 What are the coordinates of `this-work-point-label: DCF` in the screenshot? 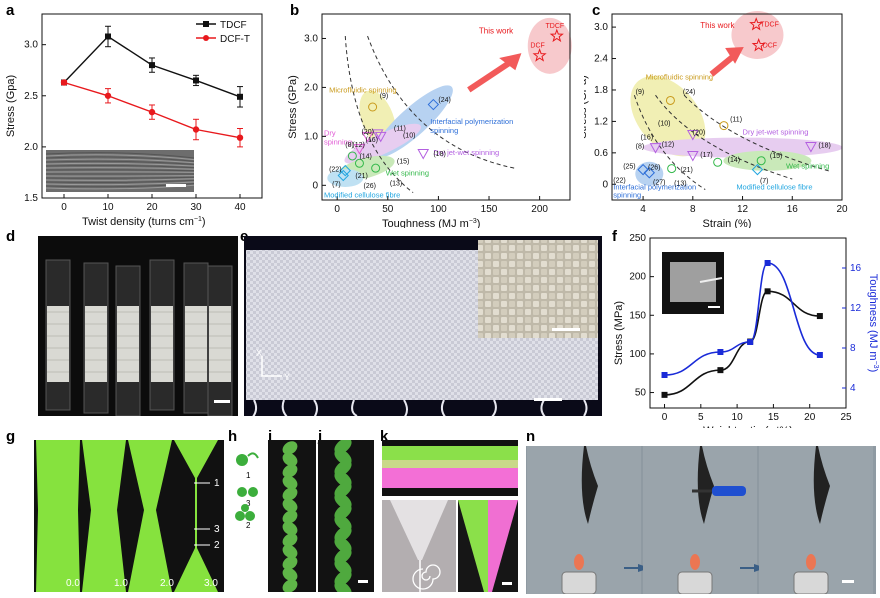 It's located at (770, 45).